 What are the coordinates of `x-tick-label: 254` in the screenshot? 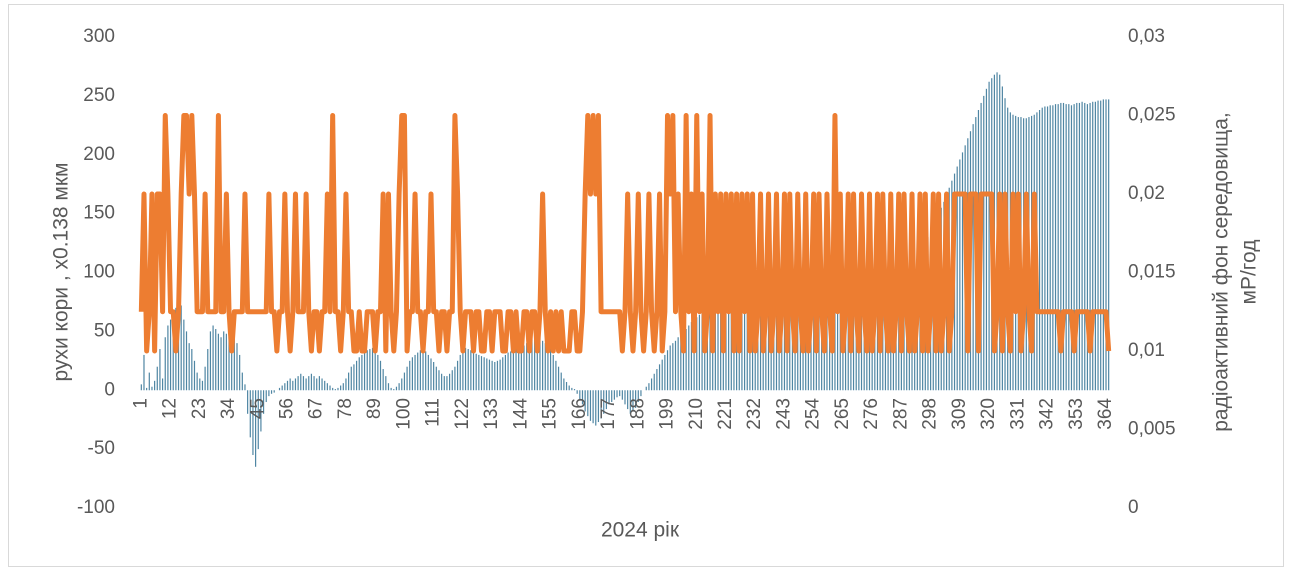 It's located at (813, 414).